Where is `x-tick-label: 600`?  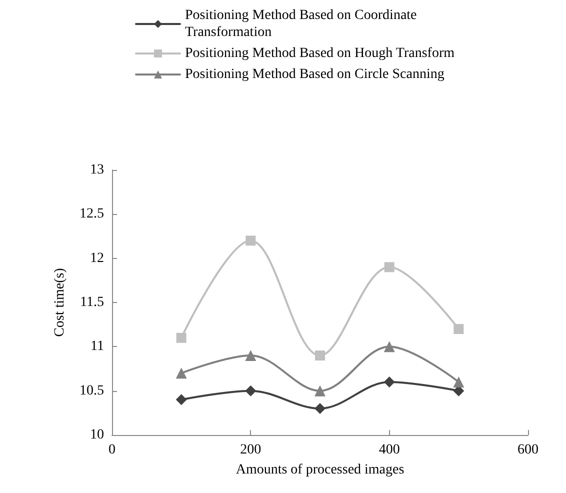
x-tick-label: 600 is located at coordinates (528, 450).